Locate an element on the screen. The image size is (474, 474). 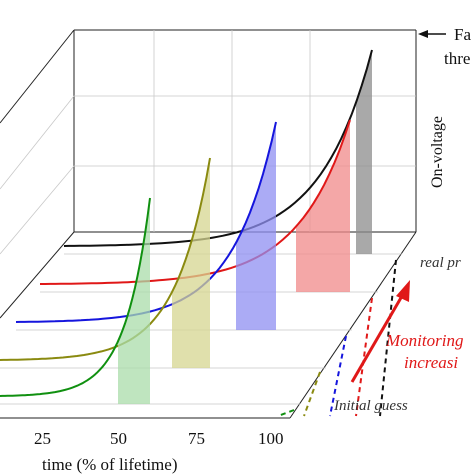
monitoring-arrow-shaft is located at coordinates (377, 339).